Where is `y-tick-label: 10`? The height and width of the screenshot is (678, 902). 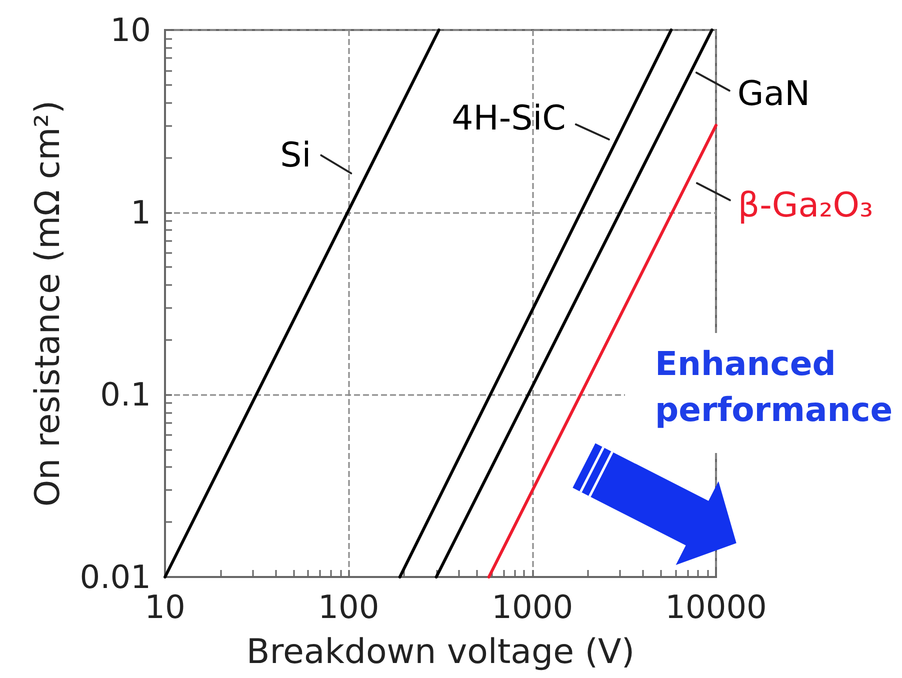 y-tick-label: 10 is located at coordinates (130, 30).